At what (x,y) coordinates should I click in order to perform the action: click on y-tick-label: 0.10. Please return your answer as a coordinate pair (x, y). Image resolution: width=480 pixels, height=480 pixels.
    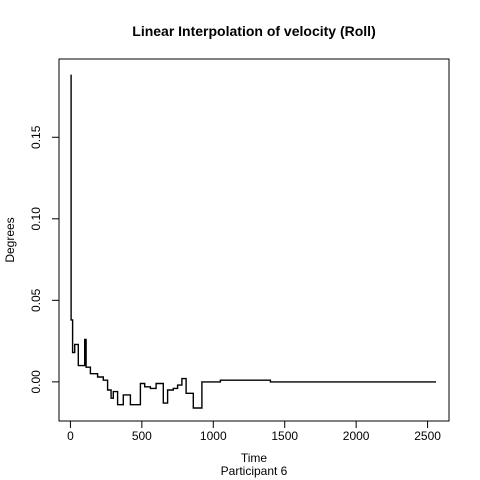
    Looking at the image, I should click on (36, 219).